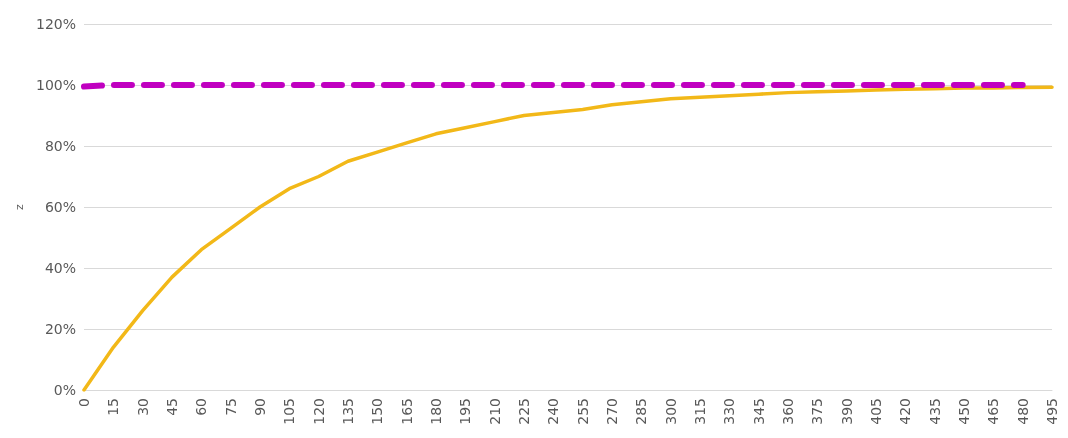 This screenshot has height=438, width=1068. I want to click on x-tick-label: 330, so click(729, 411).